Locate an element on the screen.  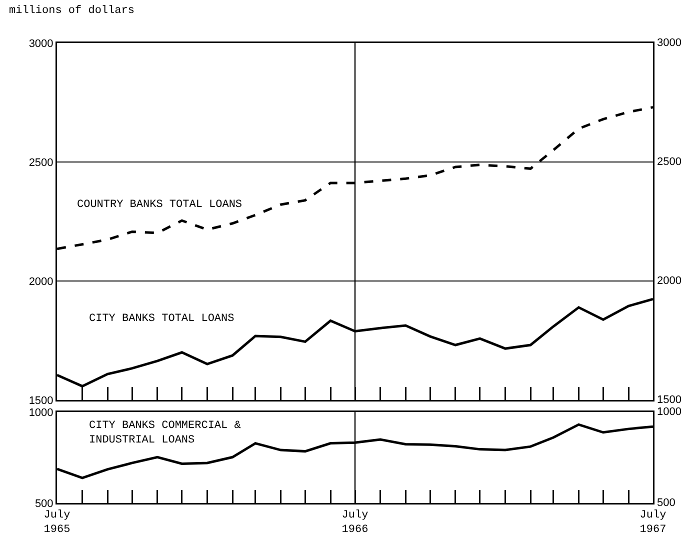
y-tick-label: 1500 is located at coordinates (41, 400).